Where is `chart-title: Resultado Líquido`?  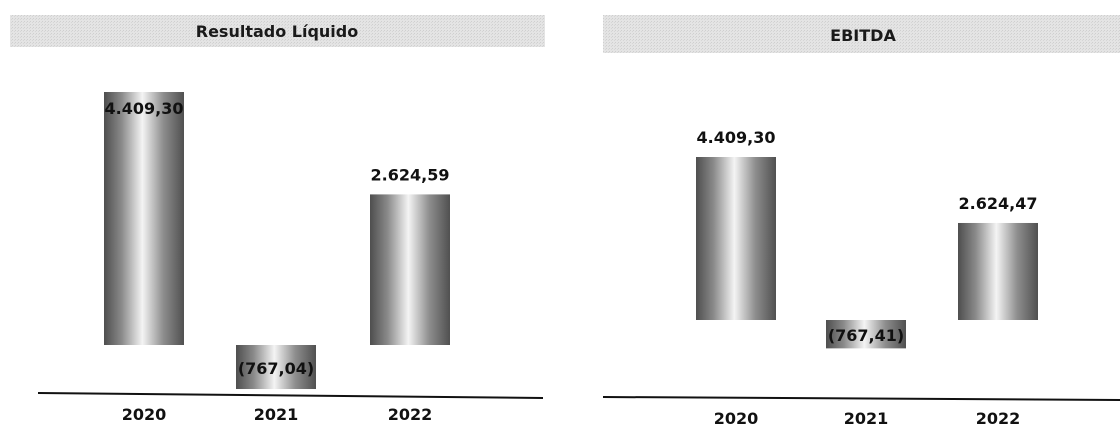 chart-title: Resultado Líquido is located at coordinates (277, 31).